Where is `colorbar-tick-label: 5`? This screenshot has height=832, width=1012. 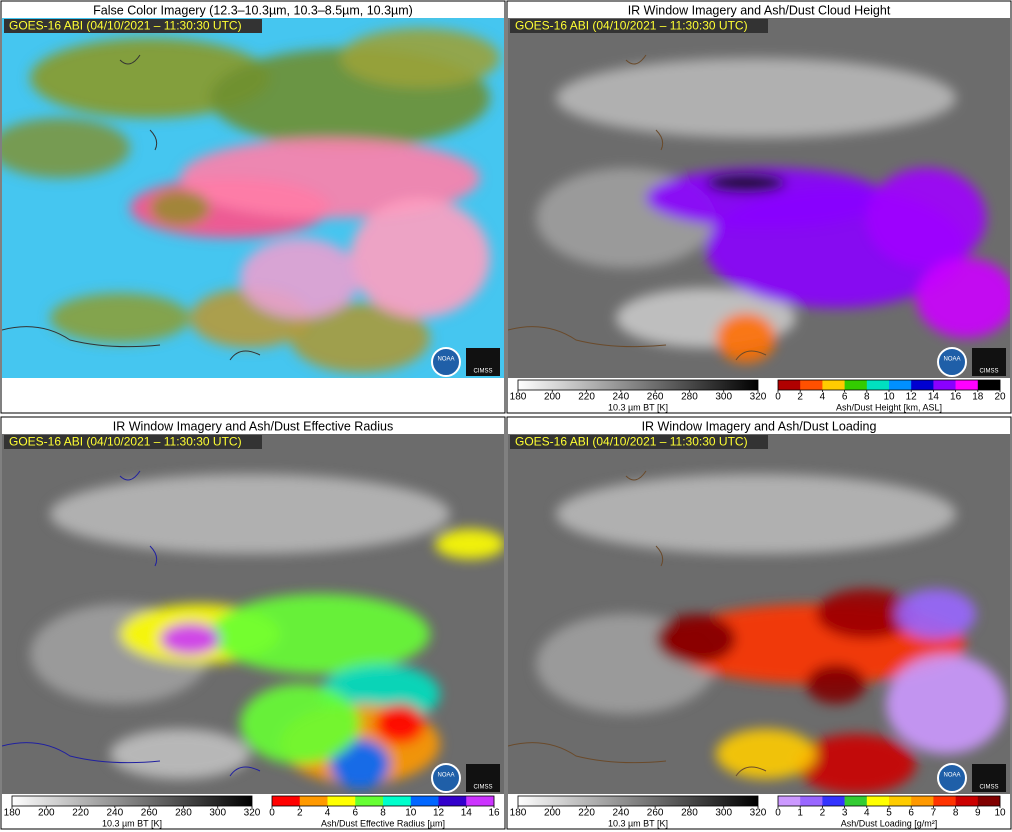
colorbar-tick-label: 5 is located at coordinates (889, 813).